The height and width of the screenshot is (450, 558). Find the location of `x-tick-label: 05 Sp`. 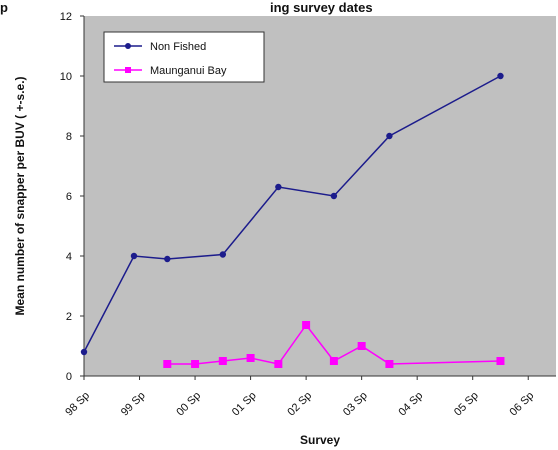

x-tick-label: 05 Sp is located at coordinates (466, 404).